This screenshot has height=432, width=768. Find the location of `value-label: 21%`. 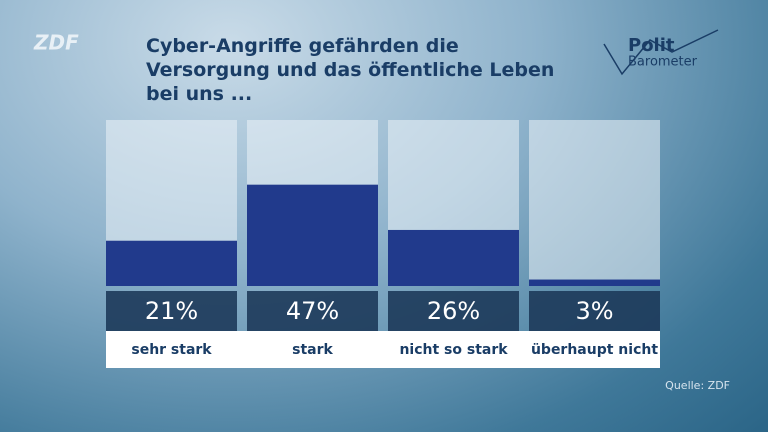

value-label: 21% is located at coordinates (171, 311).